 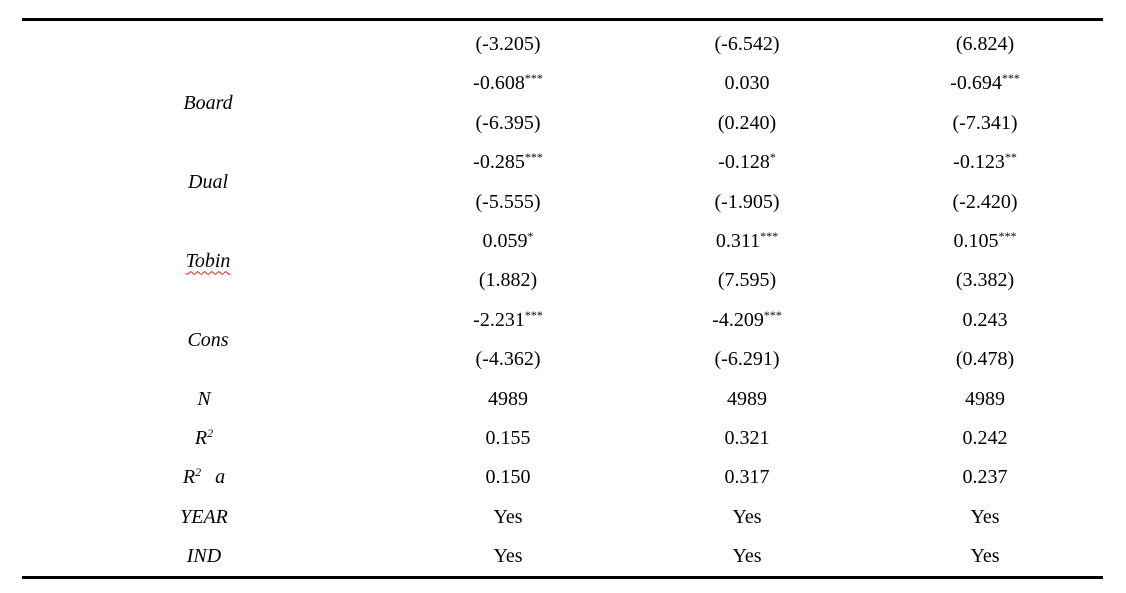 I want to click on t-stat: (-2.420), so click(x=985, y=202).